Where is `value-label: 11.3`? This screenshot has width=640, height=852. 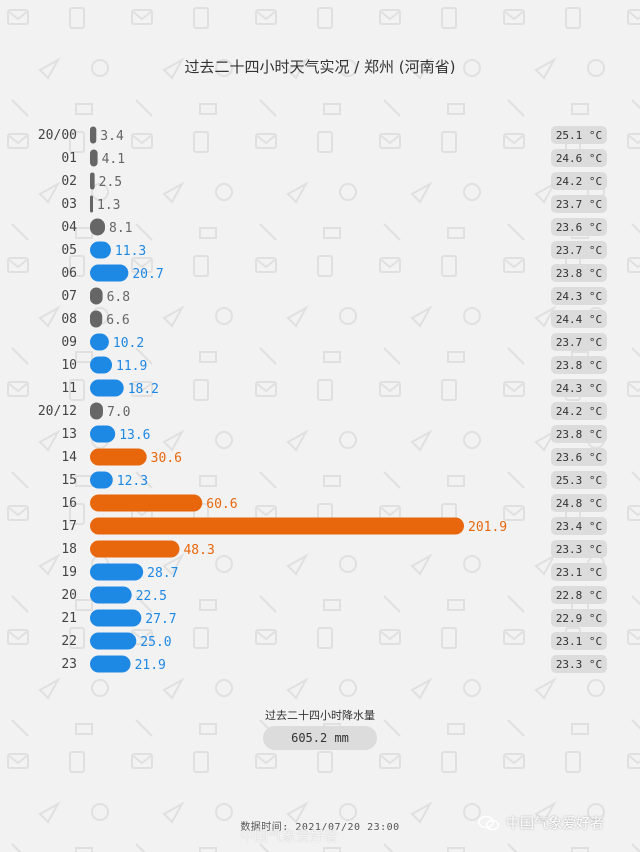 value-label: 11.3 is located at coordinates (130, 251).